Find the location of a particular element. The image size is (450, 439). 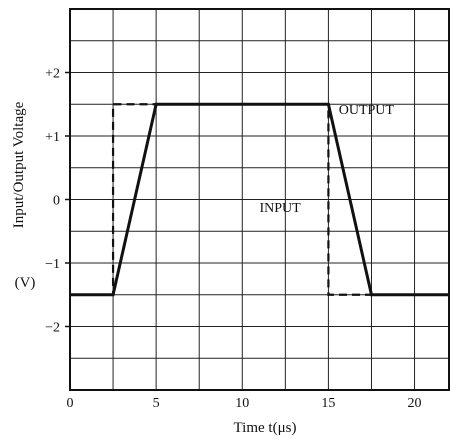

x-tick-label: 10 is located at coordinates (242, 403).